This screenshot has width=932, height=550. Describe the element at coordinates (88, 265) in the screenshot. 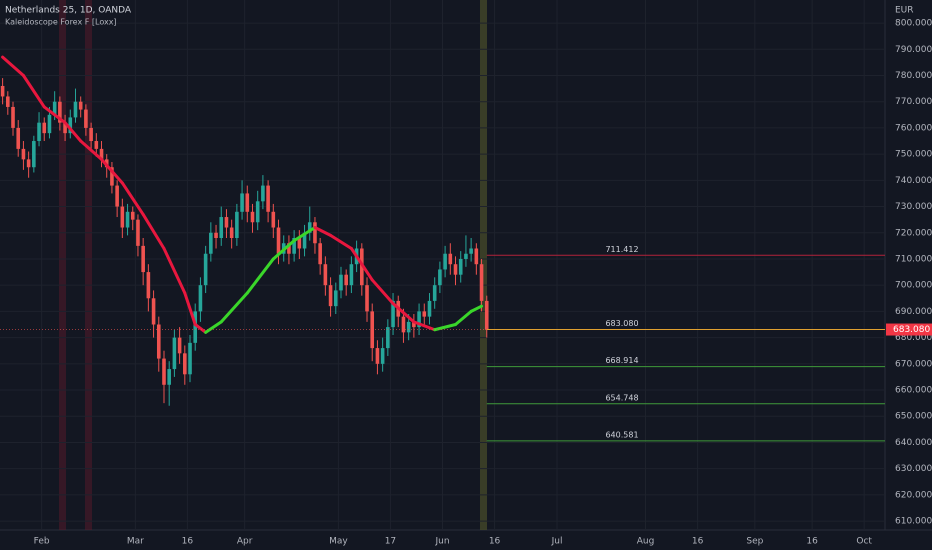

I see `signal-band` at that location.